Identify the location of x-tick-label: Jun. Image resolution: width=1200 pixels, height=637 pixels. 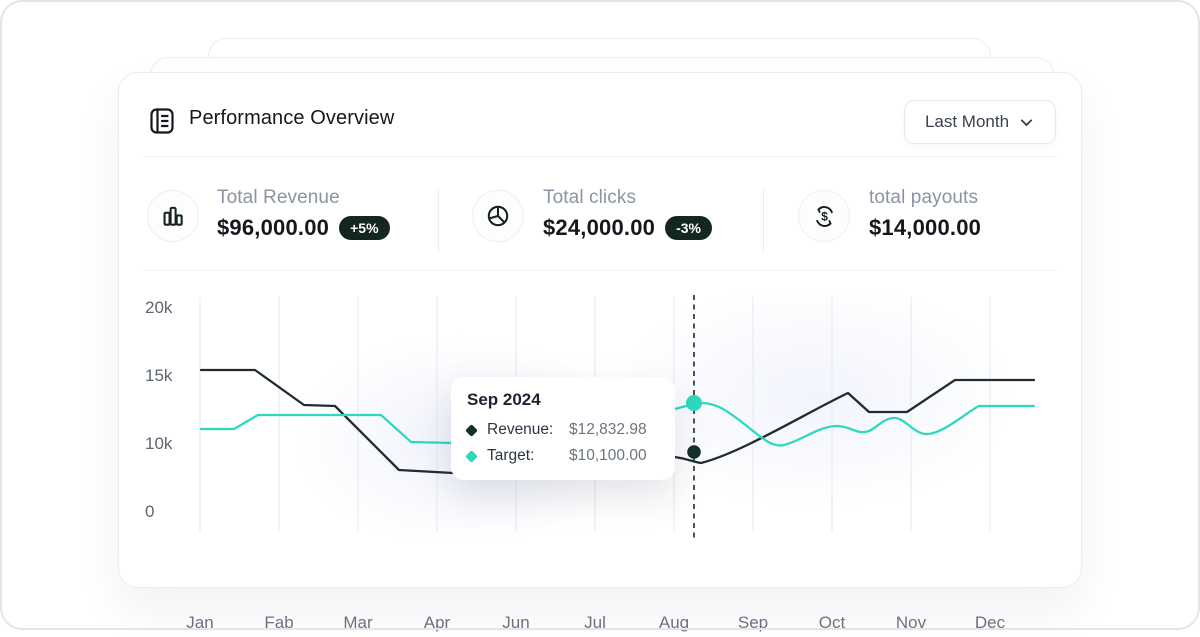
(515, 623).